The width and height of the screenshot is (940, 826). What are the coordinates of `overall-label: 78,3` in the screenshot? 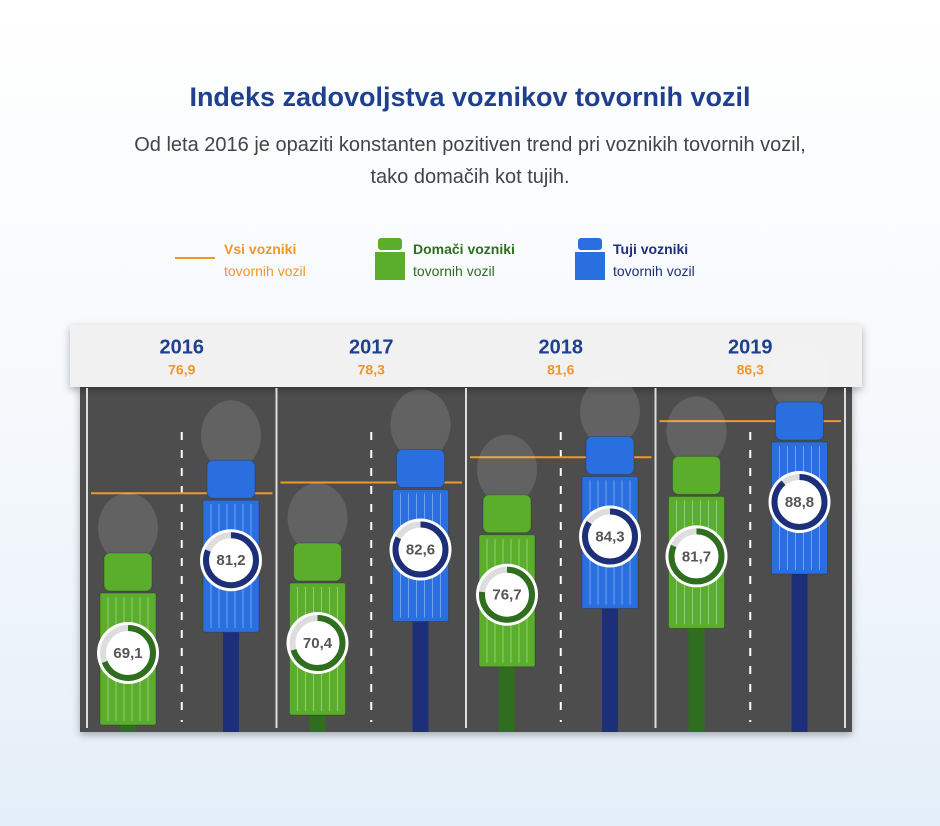 It's located at (371, 370).